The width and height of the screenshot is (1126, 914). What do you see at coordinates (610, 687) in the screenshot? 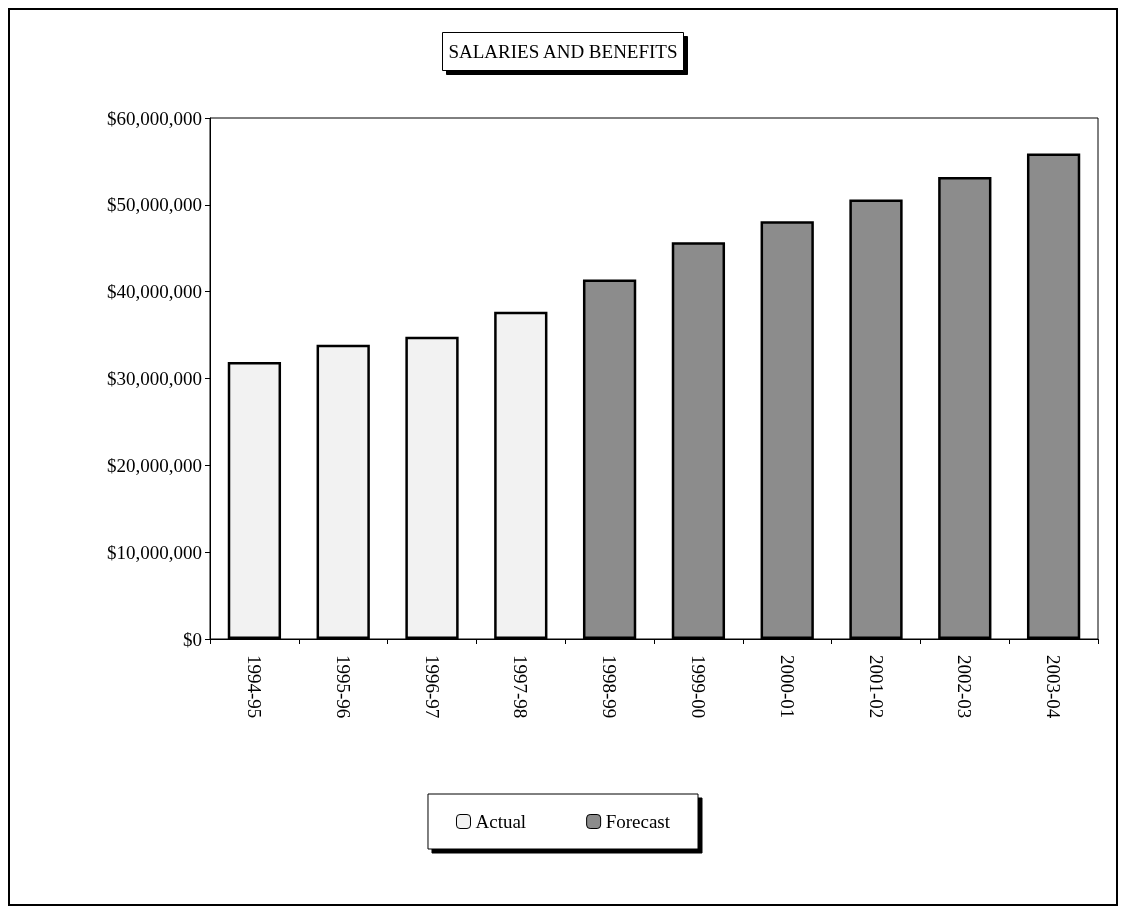
I see `x-tick-label: 1998-99` at bounding box center [610, 687].